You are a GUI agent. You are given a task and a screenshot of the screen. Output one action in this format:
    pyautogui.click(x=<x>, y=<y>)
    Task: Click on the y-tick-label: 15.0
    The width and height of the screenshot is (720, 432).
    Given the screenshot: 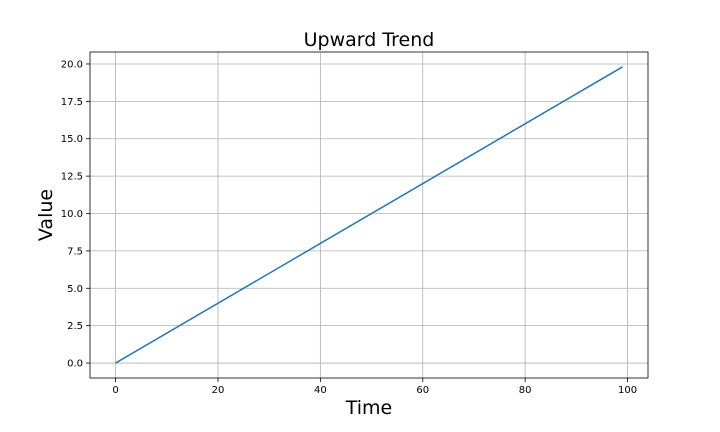 What is the action you would take?
    pyautogui.click(x=72, y=139)
    